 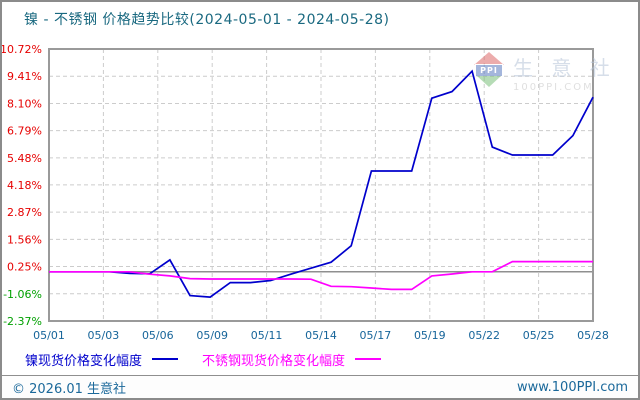 What do you see at coordinates (22, 321) in the screenshot?
I see `y-tick-label: -2.37%` at bounding box center [22, 321].